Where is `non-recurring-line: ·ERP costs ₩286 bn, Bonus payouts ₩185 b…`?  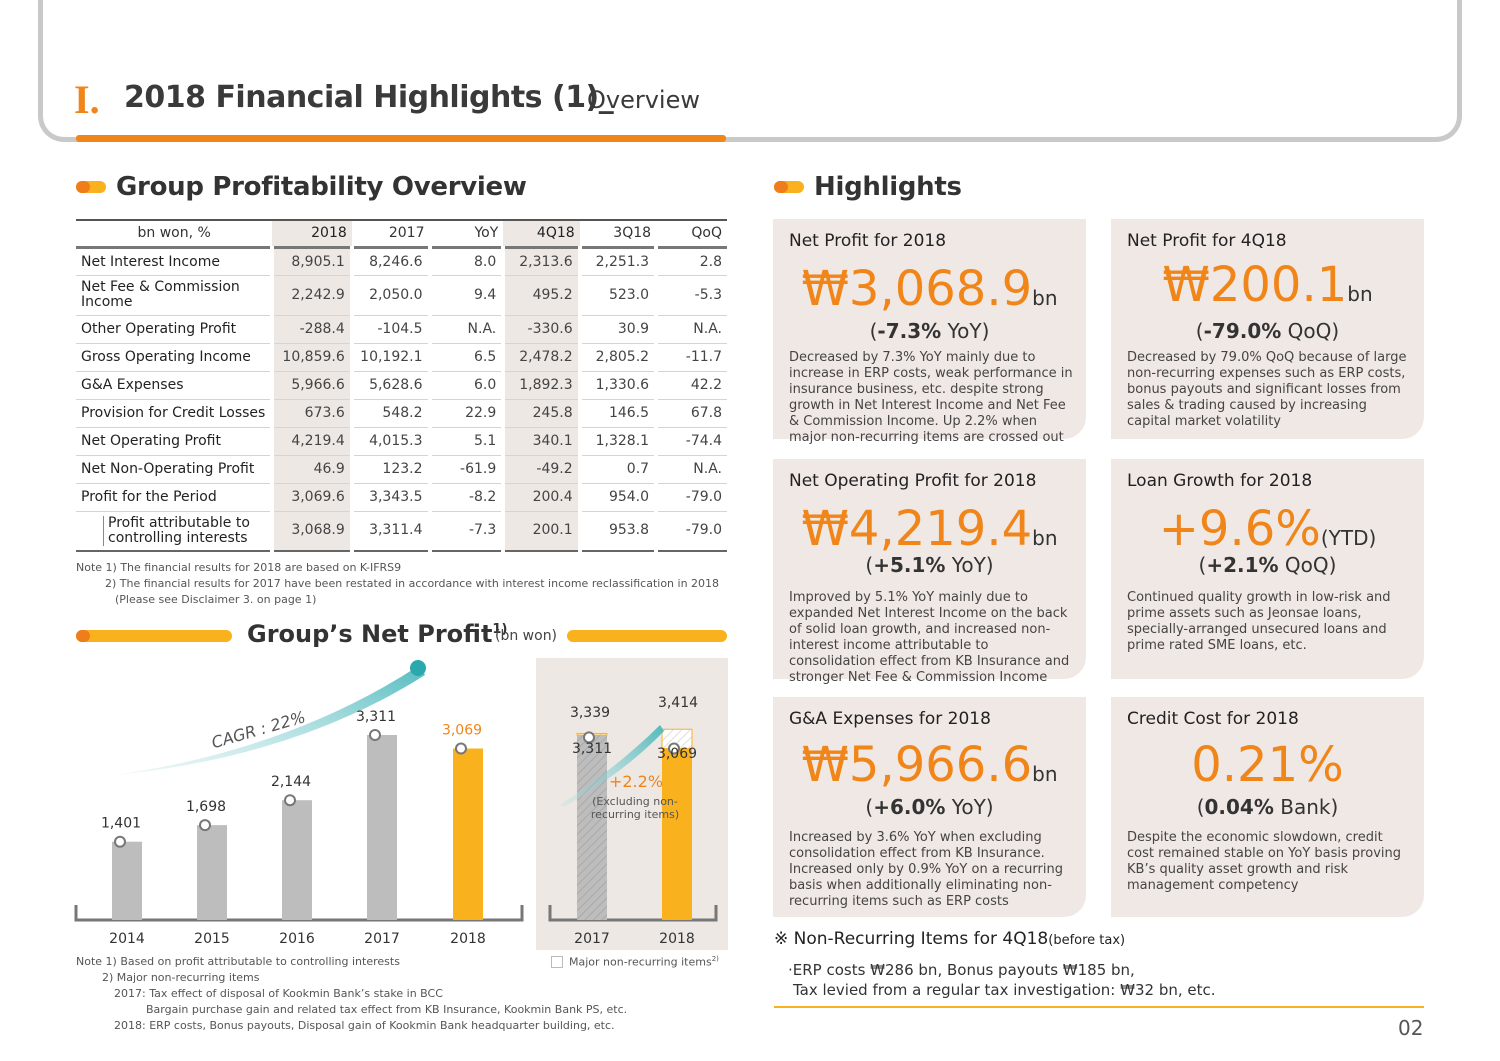 non-recurring-line: ·ERP costs ₩286 bn, Bonus payouts ₩185 b… is located at coordinates (961, 970).